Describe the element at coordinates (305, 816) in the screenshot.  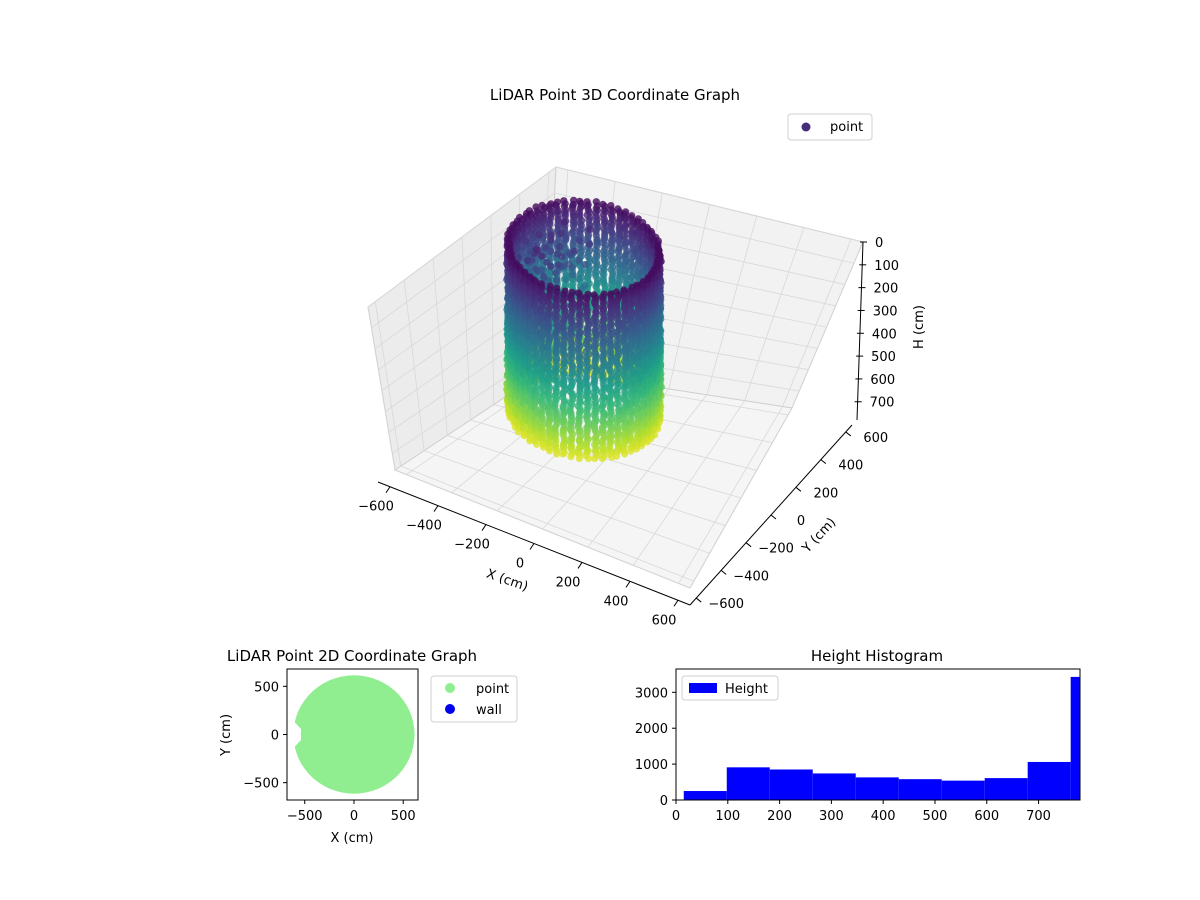
I see `x-tick-2d: −500` at that location.